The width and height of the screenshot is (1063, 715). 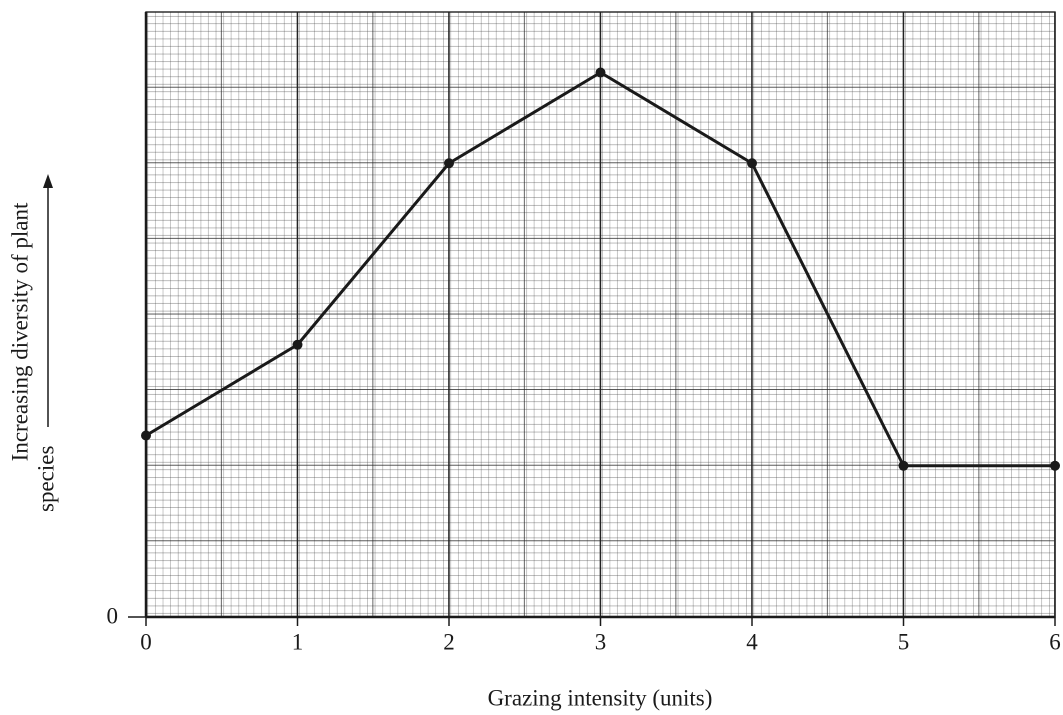 I want to click on x-tick-label: 5, so click(x=904, y=641).